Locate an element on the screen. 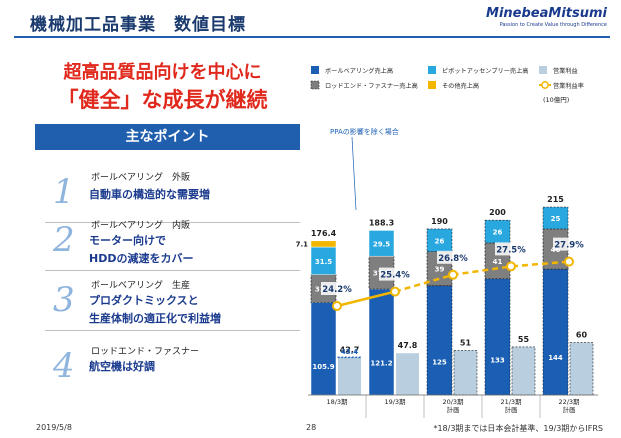 This screenshot has height=438, width=621. legend-label-other: その他売上高 is located at coordinates (460, 86).